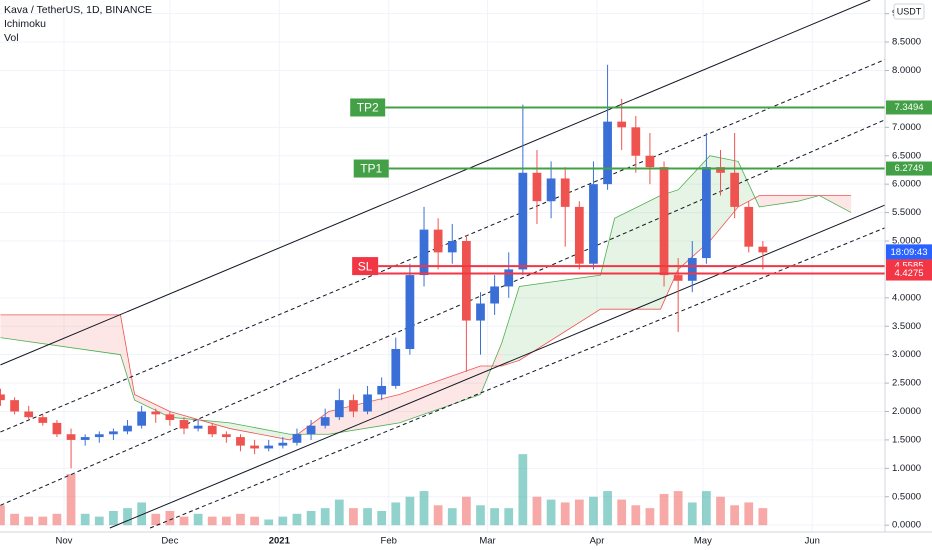 Image resolution: width=932 pixels, height=550 pixels. I want to click on y-tick-label: 8.5000, so click(906, 42).